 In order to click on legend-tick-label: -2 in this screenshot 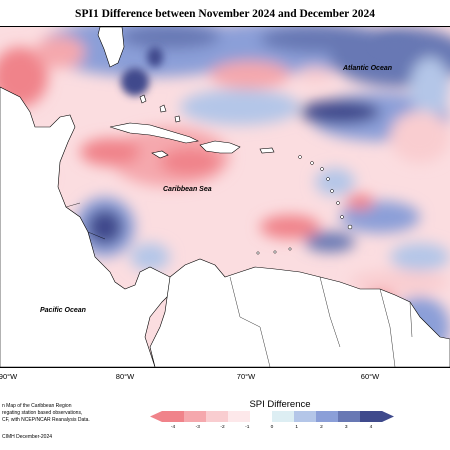, I will do `click(222, 427)`.